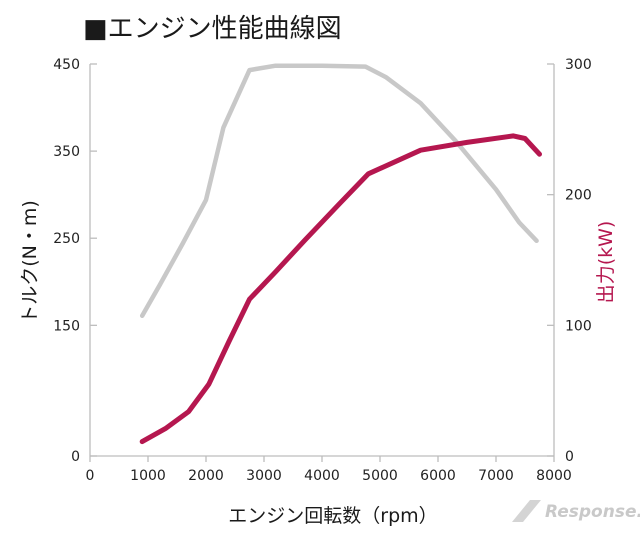 Image resolution: width=640 pixels, height=536 pixels. I want to click on chart-title: ■エンジン性能曲線図, so click(212, 29).